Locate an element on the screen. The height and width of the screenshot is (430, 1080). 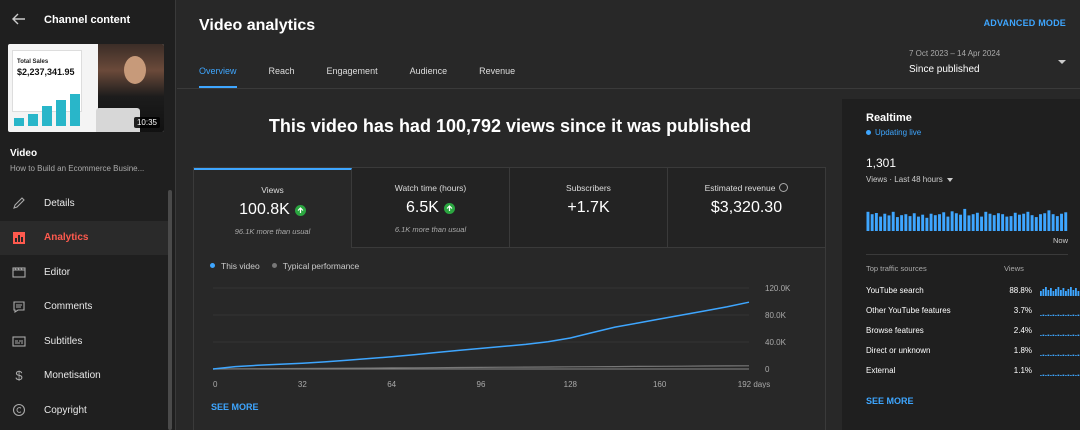
tab-reach: Reach is located at coordinates (281, 71).